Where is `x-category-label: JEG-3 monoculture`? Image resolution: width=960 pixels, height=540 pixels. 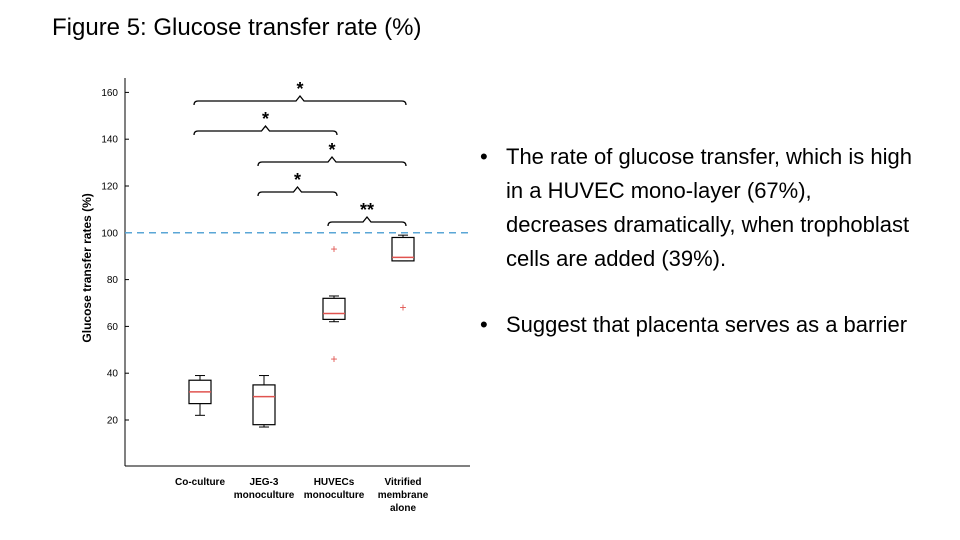 x-category-label: JEG-3 monoculture is located at coordinates (264, 489).